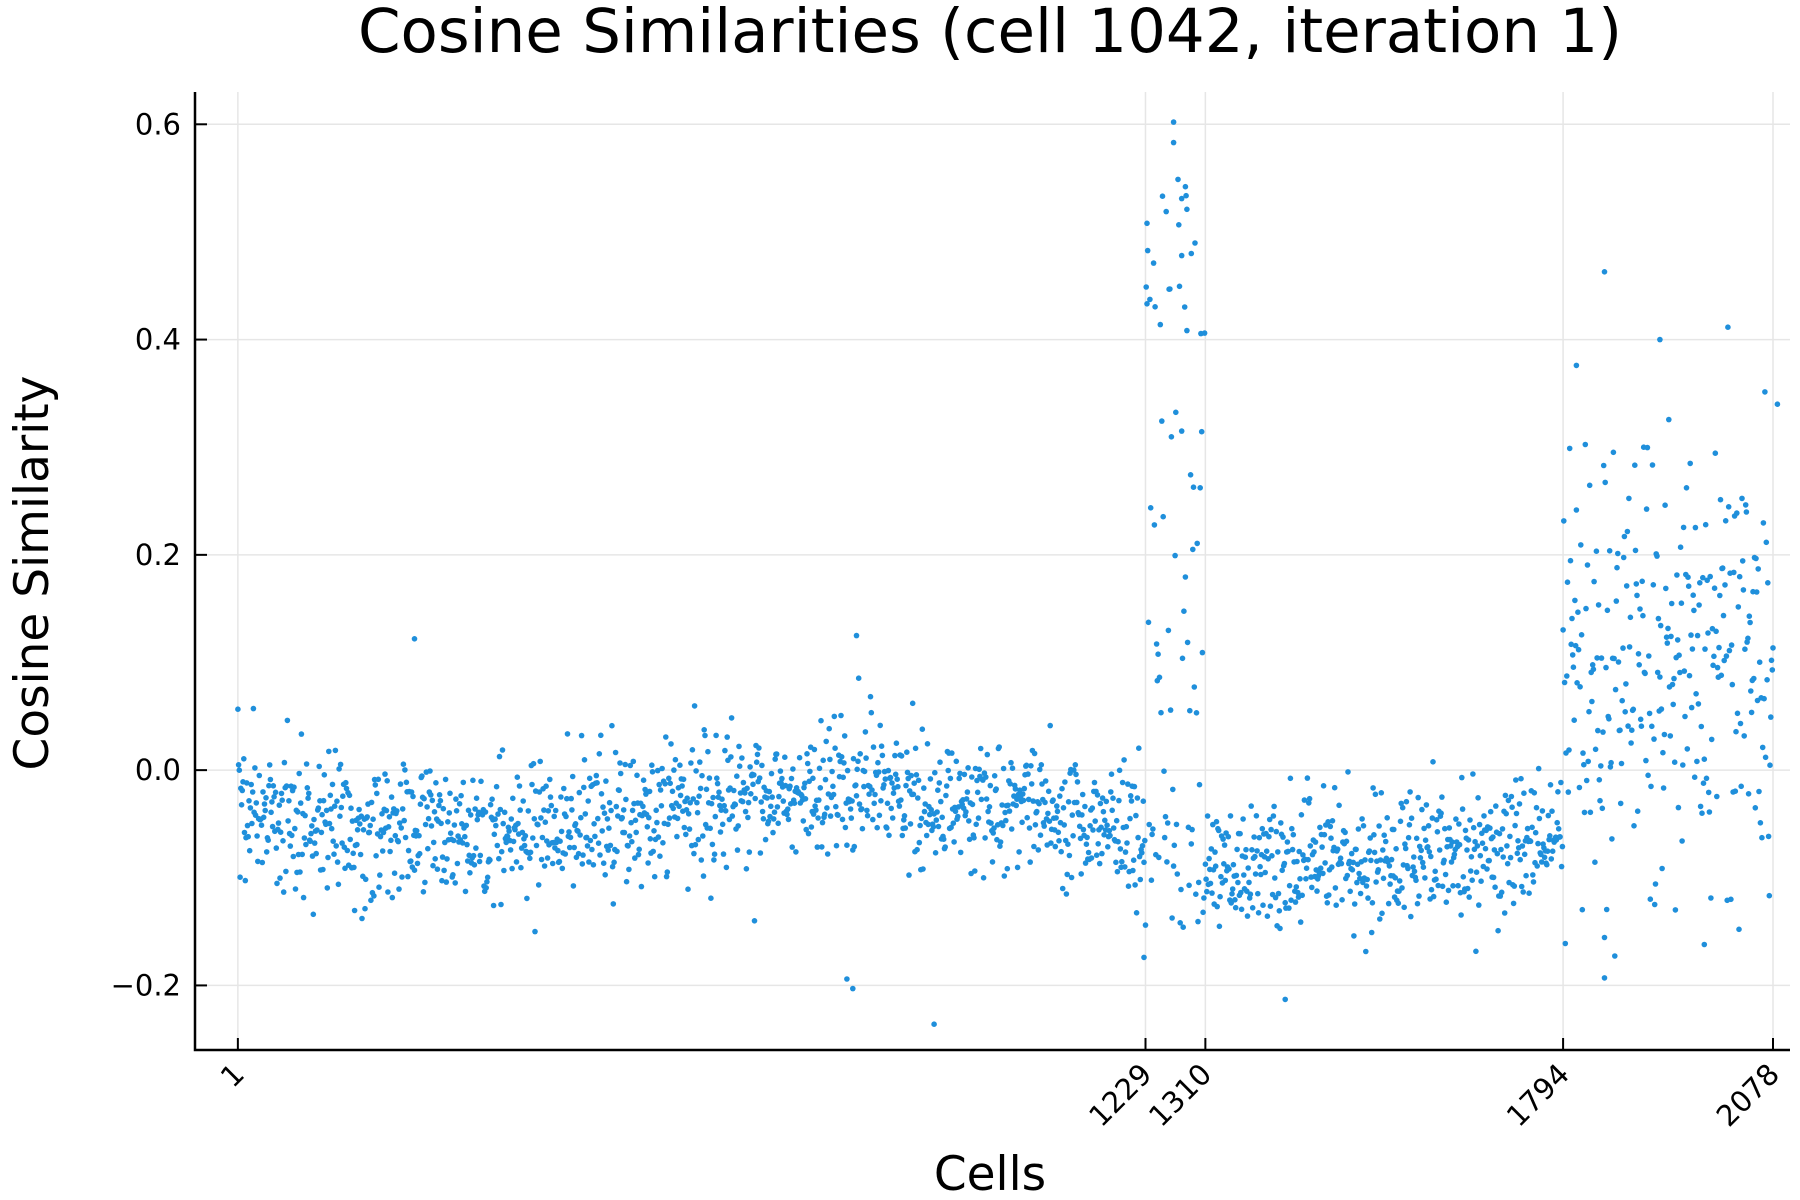  What do you see at coordinates (1120, 1095) in the screenshot?
I see `x-tick-label: 1229` at bounding box center [1120, 1095].